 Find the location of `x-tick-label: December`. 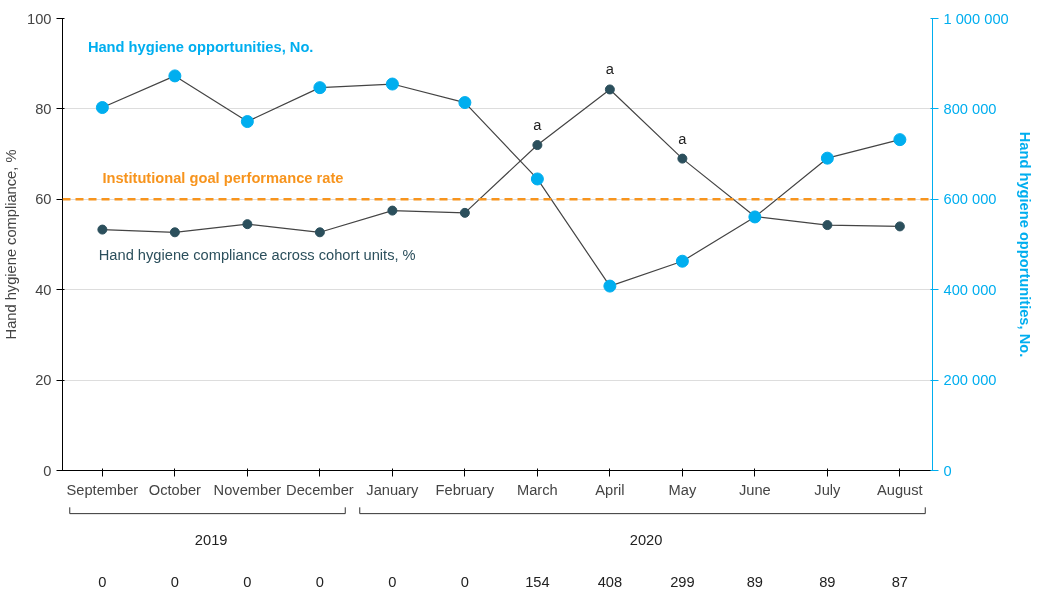

x-tick-label: December is located at coordinates (320, 489).